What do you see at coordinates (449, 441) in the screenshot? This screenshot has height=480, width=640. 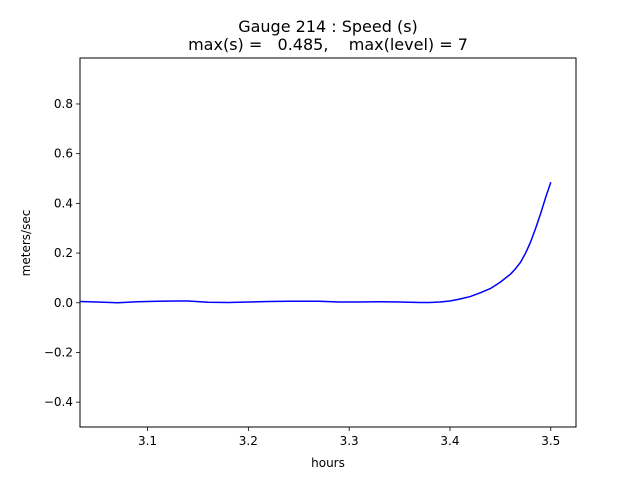 I see `x-tick-label: 3.4` at bounding box center [449, 441].